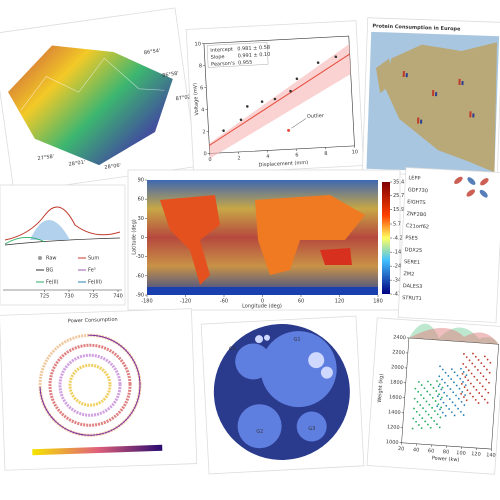 This screenshot has width=500, height=500. Describe the element at coordinates (416, 202) in the screenshot. I see `row-label: EIGHTS` at that location.